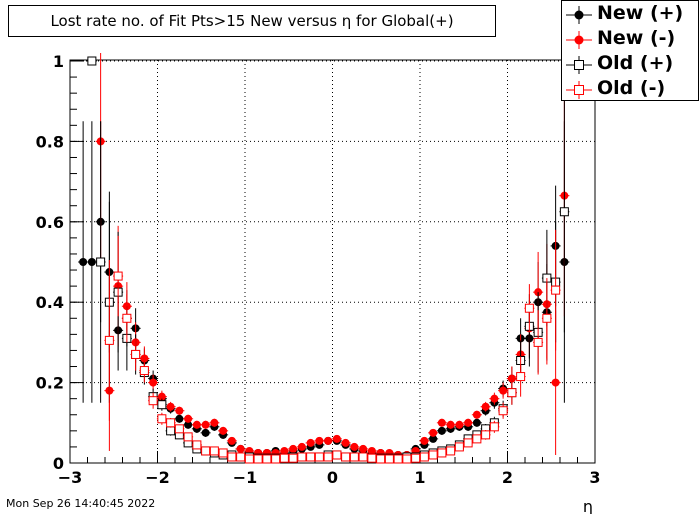 This screenshot has width=700, height=514. What do you see at coordinates (50, 383) in the screenshot?
I see `y-tick-label: 0.2` at bounding box center [50, 383].